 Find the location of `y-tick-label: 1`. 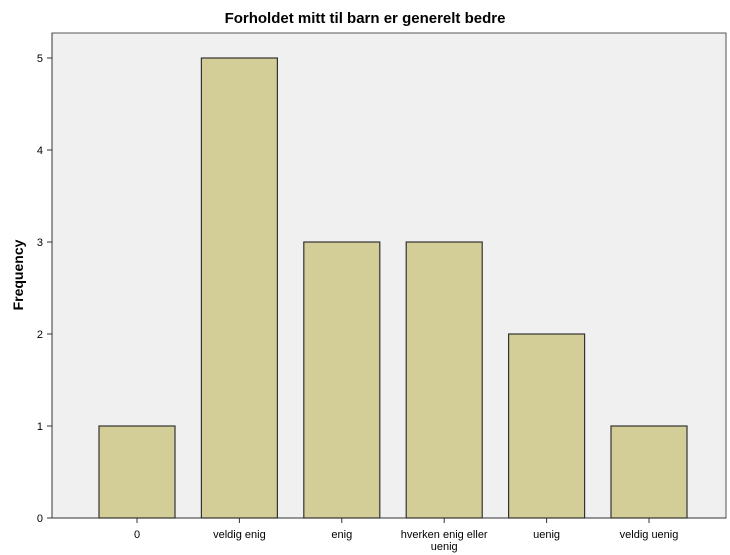

y-tick-label: 1 is located at coordinates (40, 427).